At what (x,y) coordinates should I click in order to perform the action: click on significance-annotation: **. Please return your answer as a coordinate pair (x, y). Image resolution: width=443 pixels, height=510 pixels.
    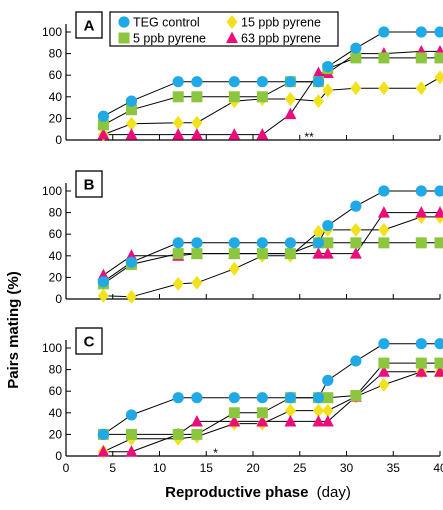
    Looking at the image, I should click on (309, 137).